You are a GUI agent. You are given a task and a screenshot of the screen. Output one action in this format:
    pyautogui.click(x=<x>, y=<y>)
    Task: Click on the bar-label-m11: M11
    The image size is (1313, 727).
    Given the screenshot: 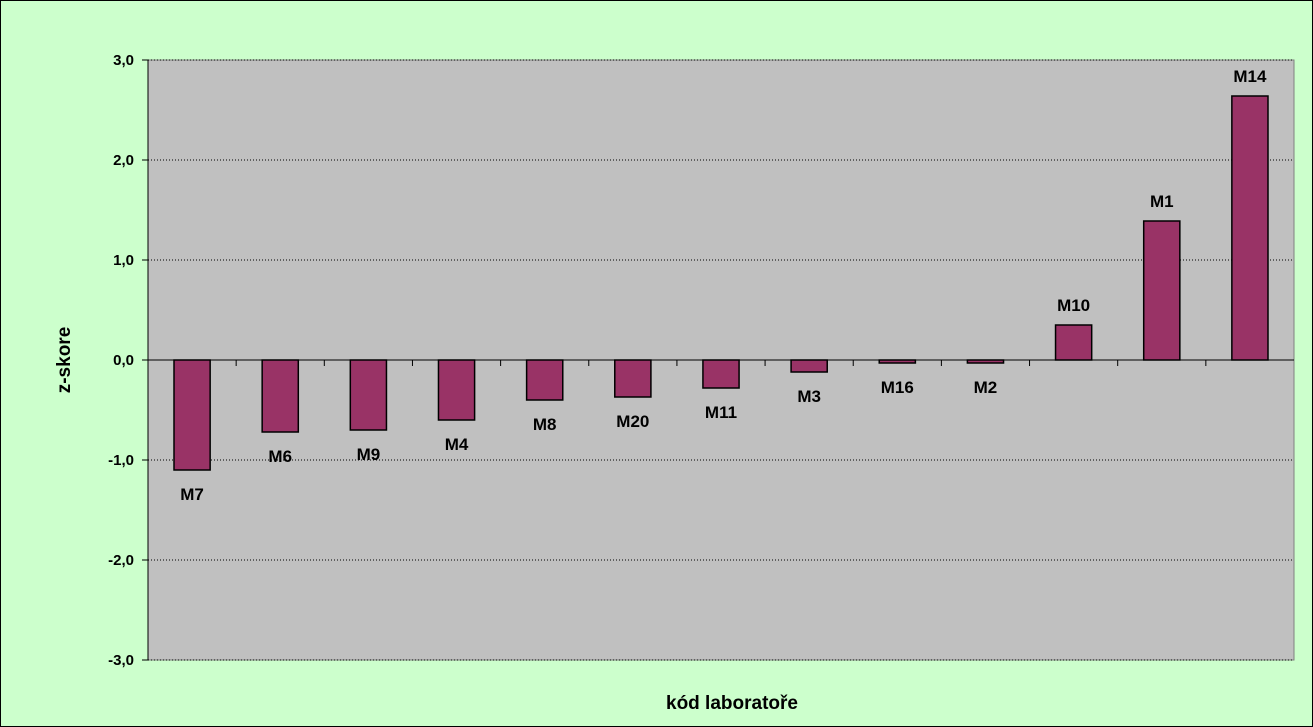 What is the action you would take?
    pyautogui.click(x=721, y=412)
    